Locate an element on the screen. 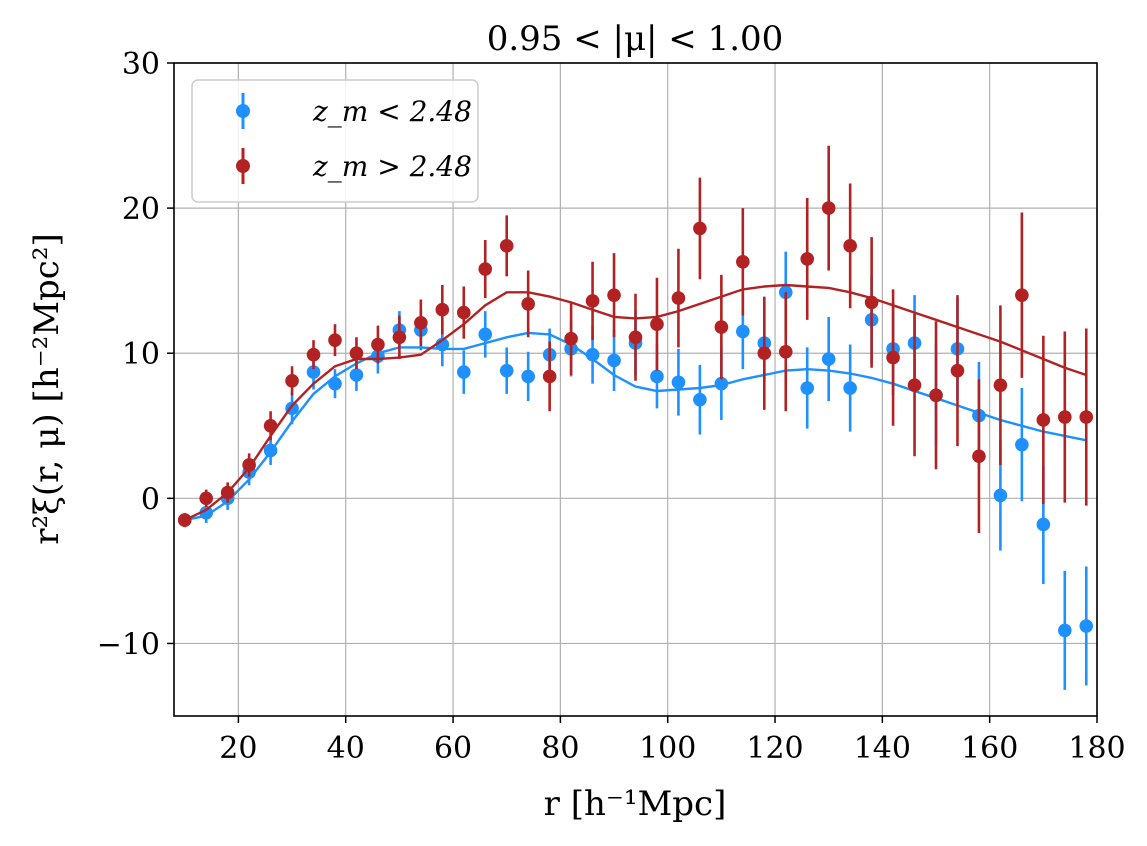 The height and width of the screenshot is (846, 1147). y-tick-label: 30 is located at coordinates (141, 64).